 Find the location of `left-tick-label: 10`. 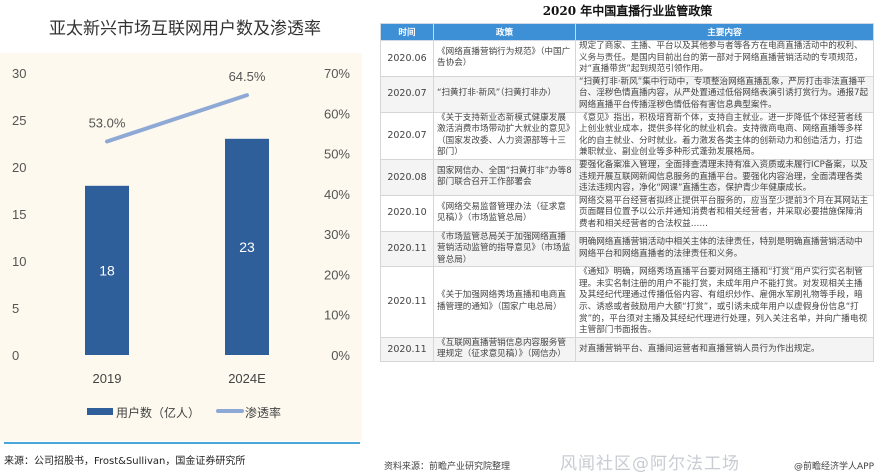

left-tick-label: 10 is located at coordinates (19, 261).